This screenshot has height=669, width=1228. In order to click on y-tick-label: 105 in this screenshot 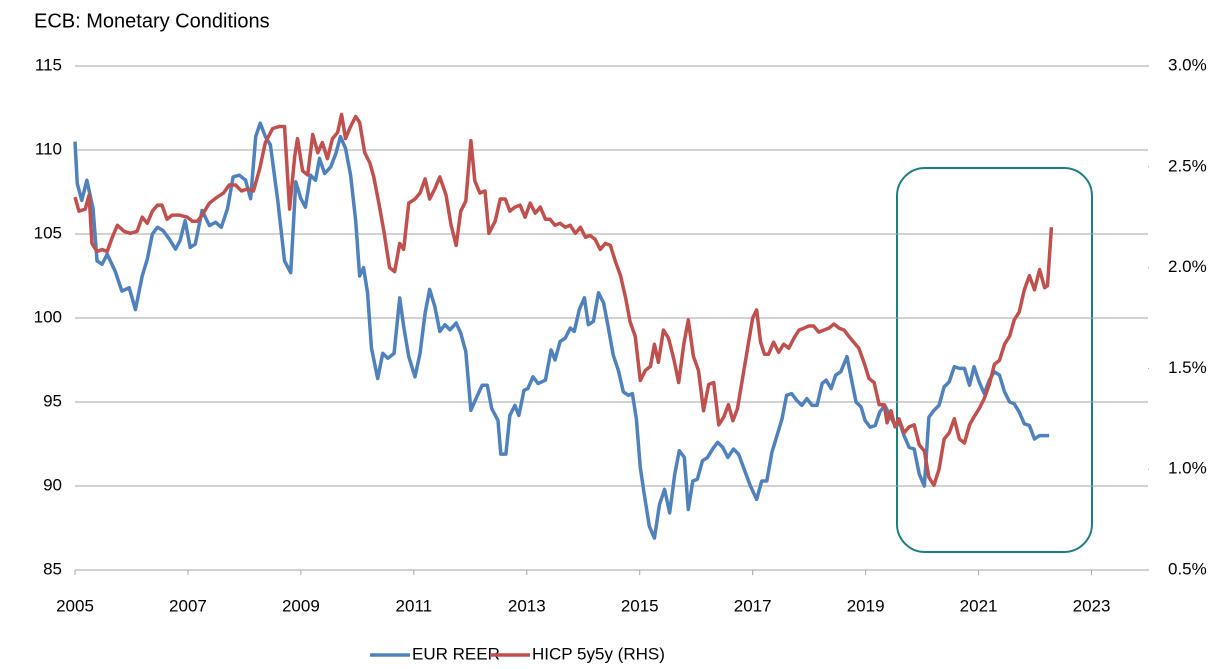, I will do `click(48, 232)`.